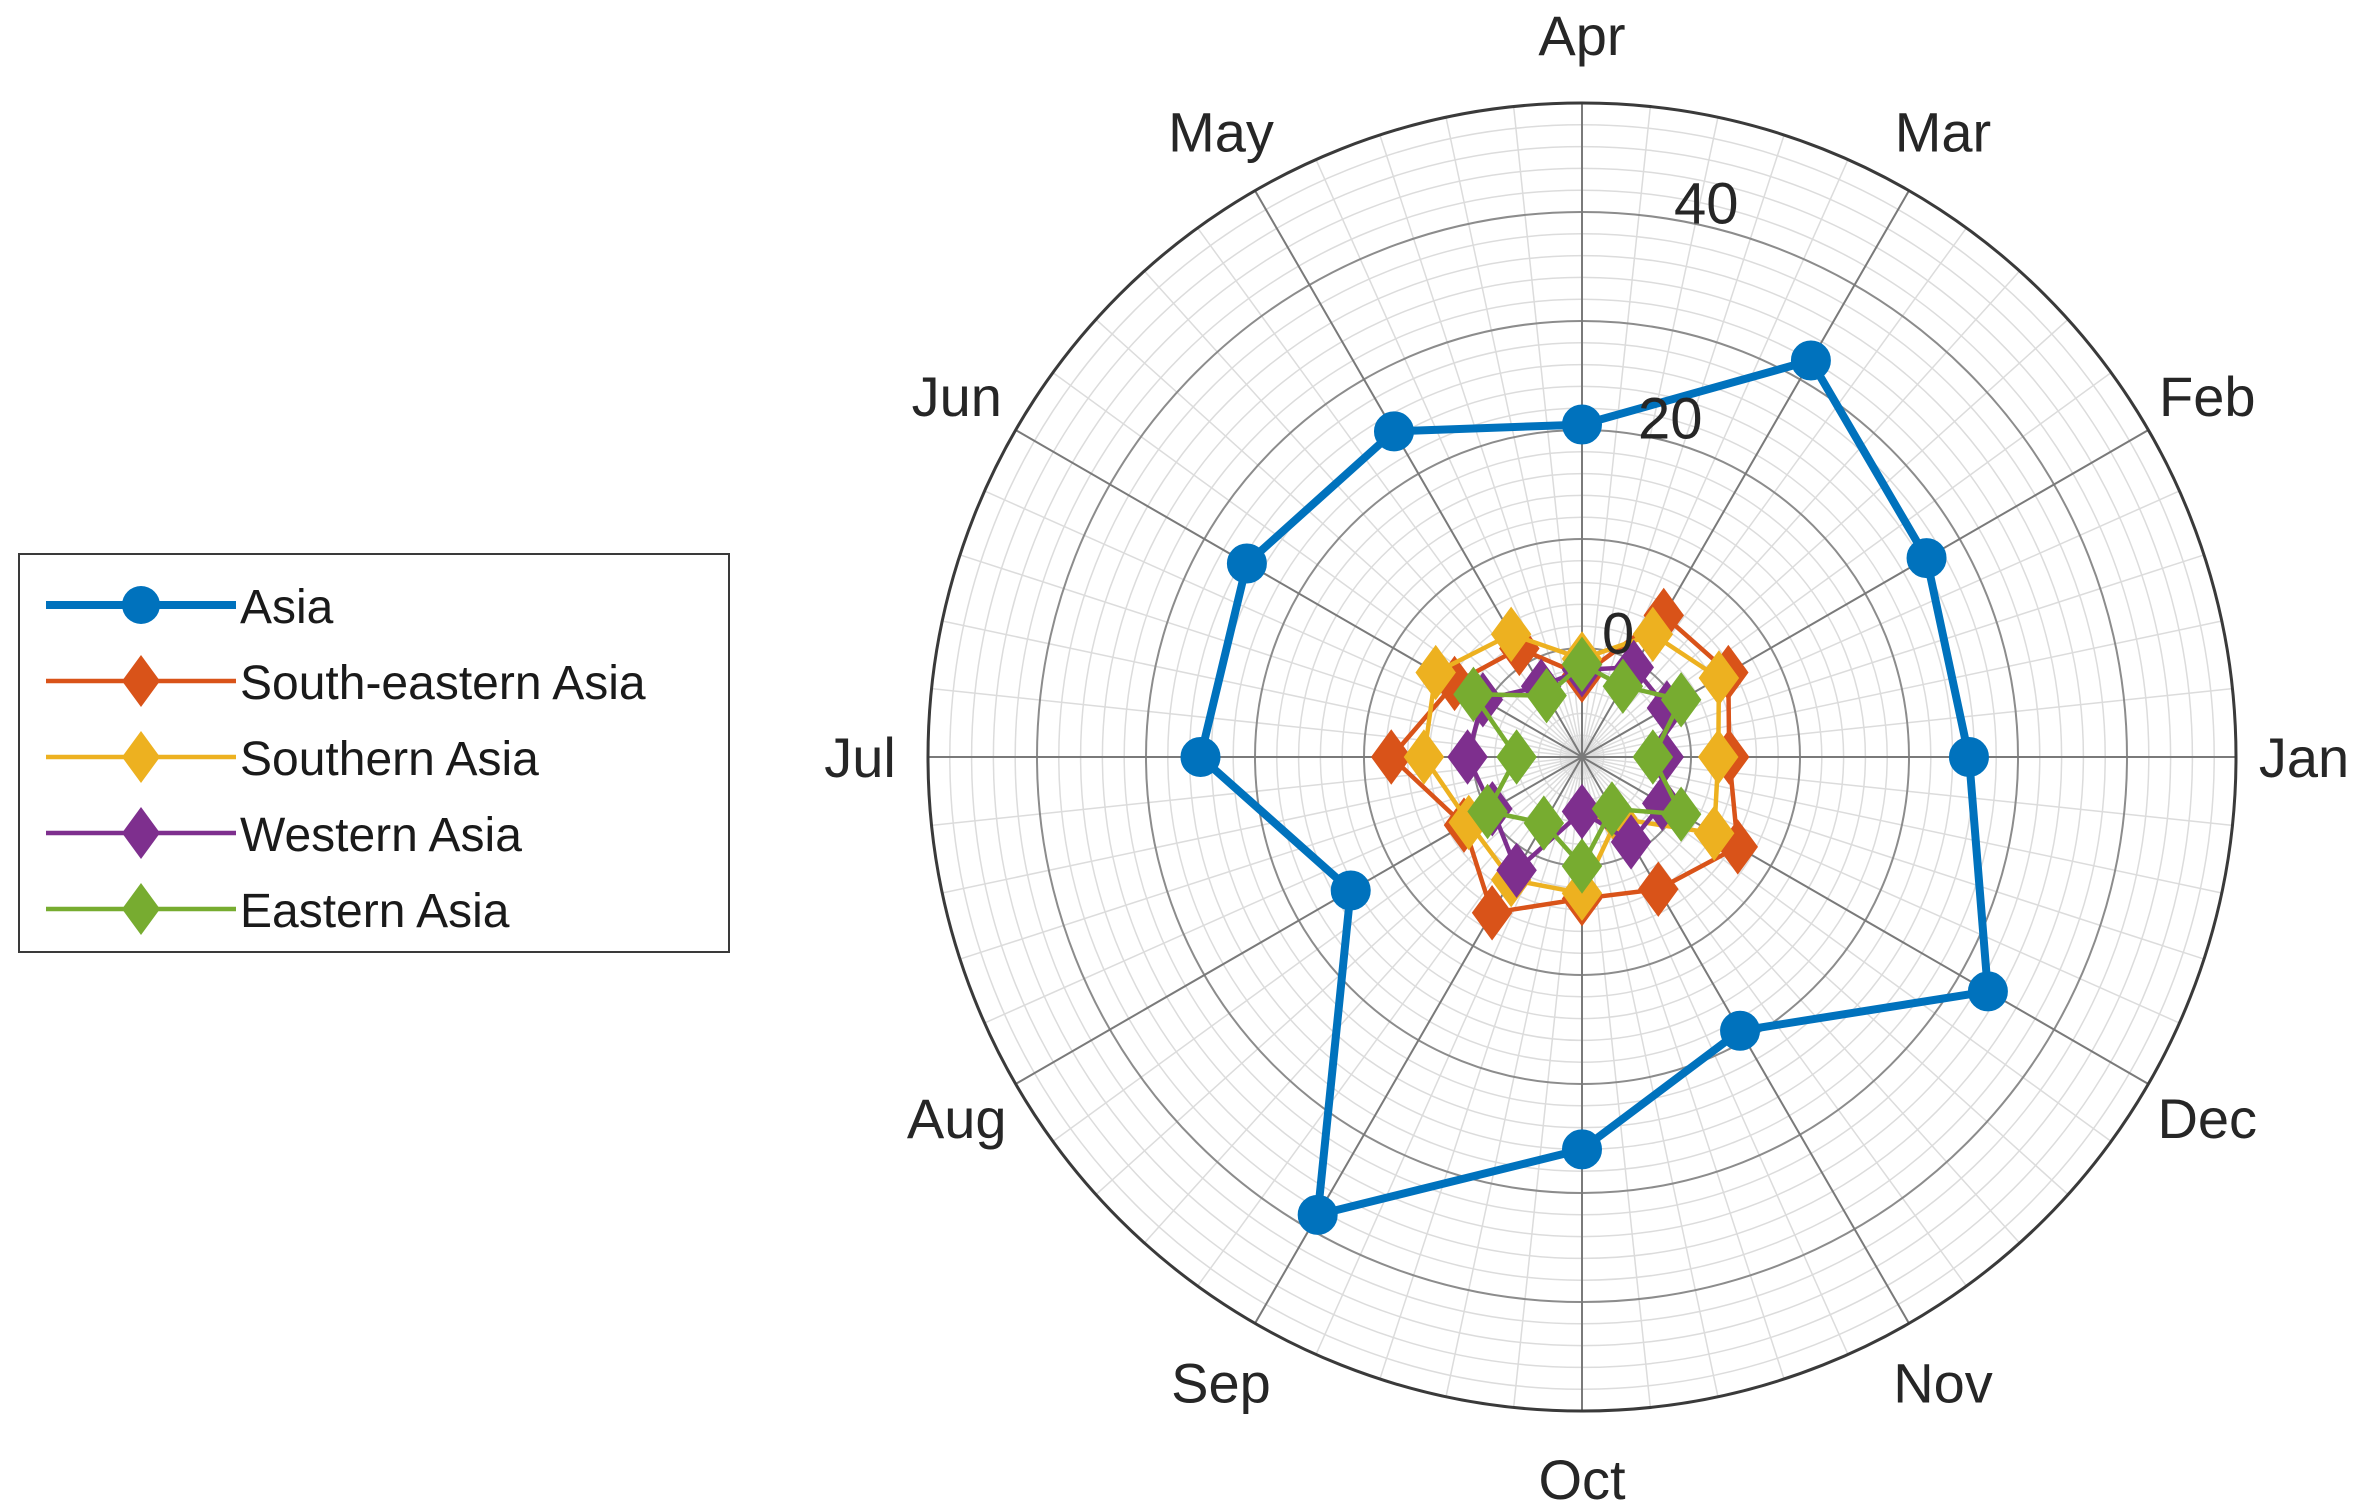 Image resolution: width=2375 pixels, height=1511 pixels. I want to click on legend-item: South-eastern Asia, so click(374, 681).